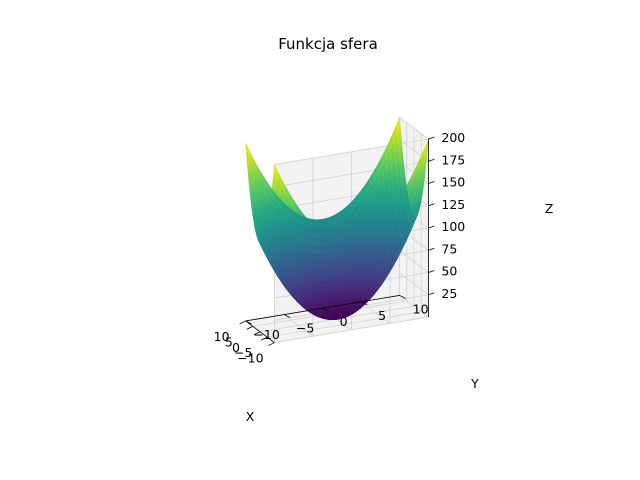 The width and height of the screenshot is (640, 480). Describe the element at coordinates (266, 334) in the screenshot. I see `y-tick-label: −10` at that location.